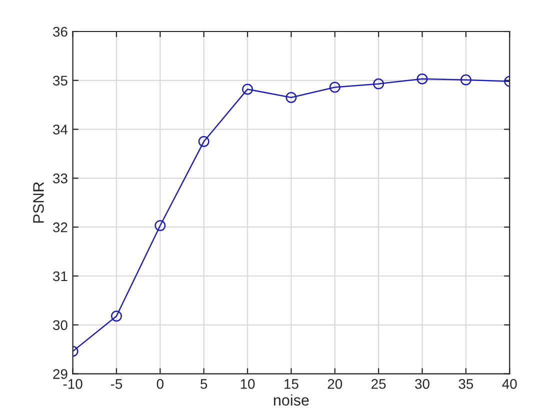 The image size is (560, 420). I want to click on y-tick-label: 36, so click(60, 31).